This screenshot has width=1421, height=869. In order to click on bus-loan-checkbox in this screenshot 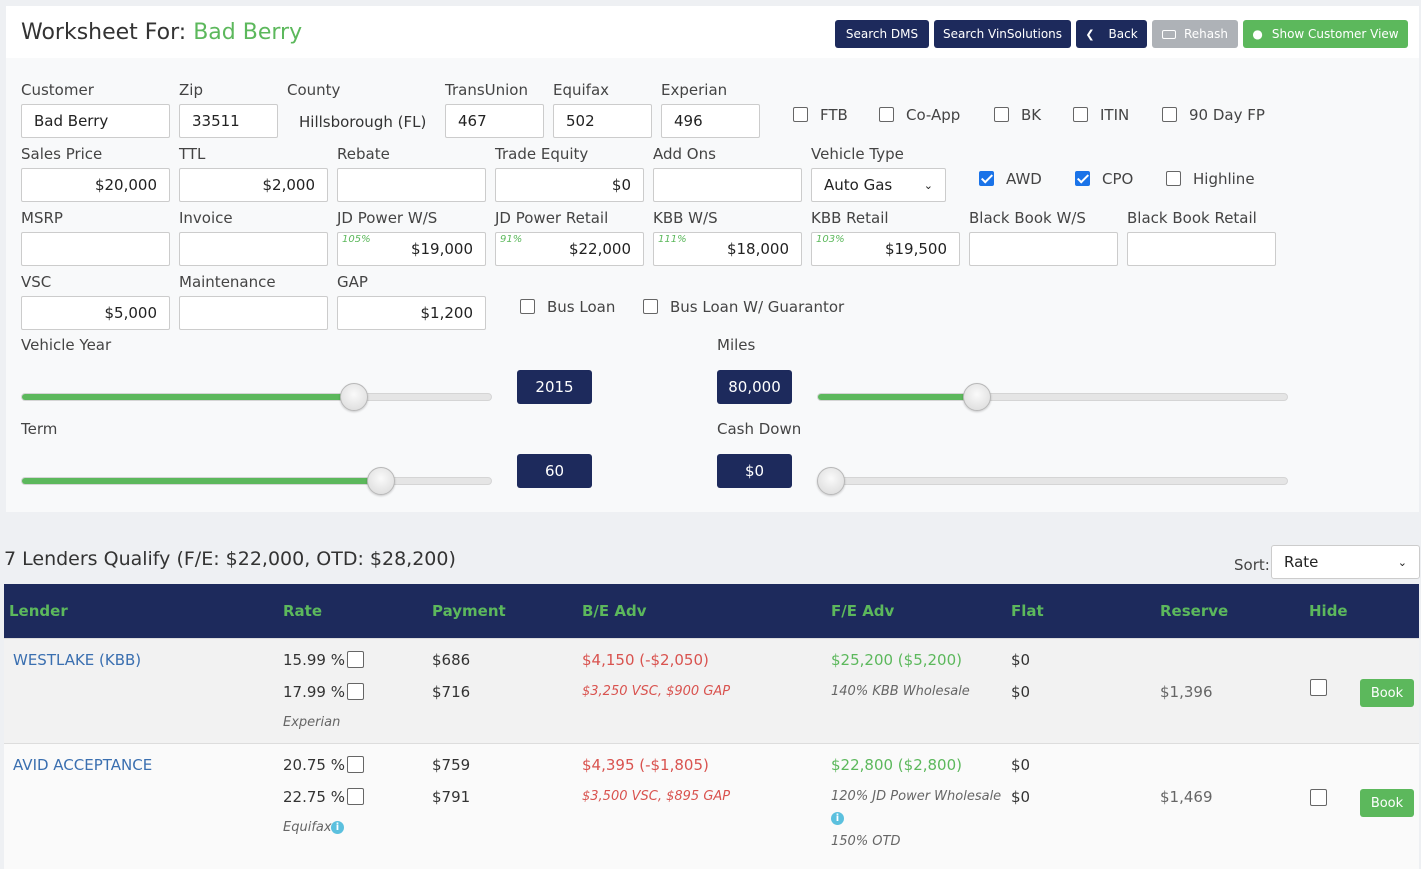, I will do `click(527, 306)`.